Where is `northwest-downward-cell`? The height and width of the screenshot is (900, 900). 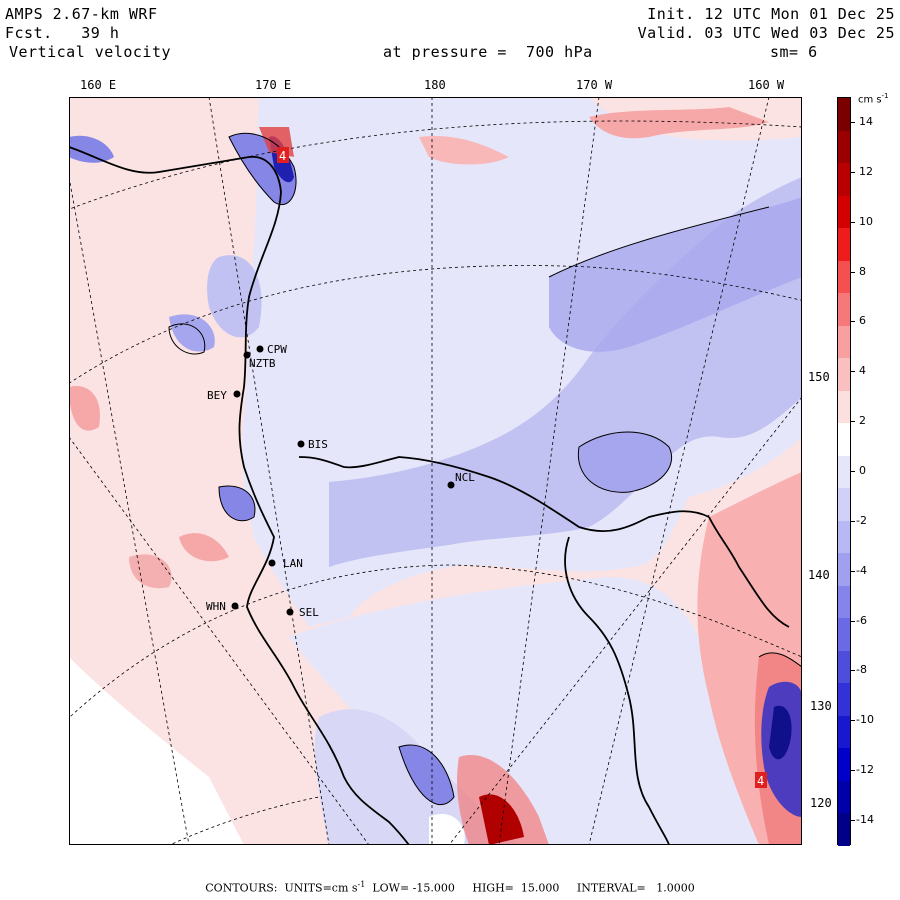 northwest-downward-cell is located at coordinates (91, 149).